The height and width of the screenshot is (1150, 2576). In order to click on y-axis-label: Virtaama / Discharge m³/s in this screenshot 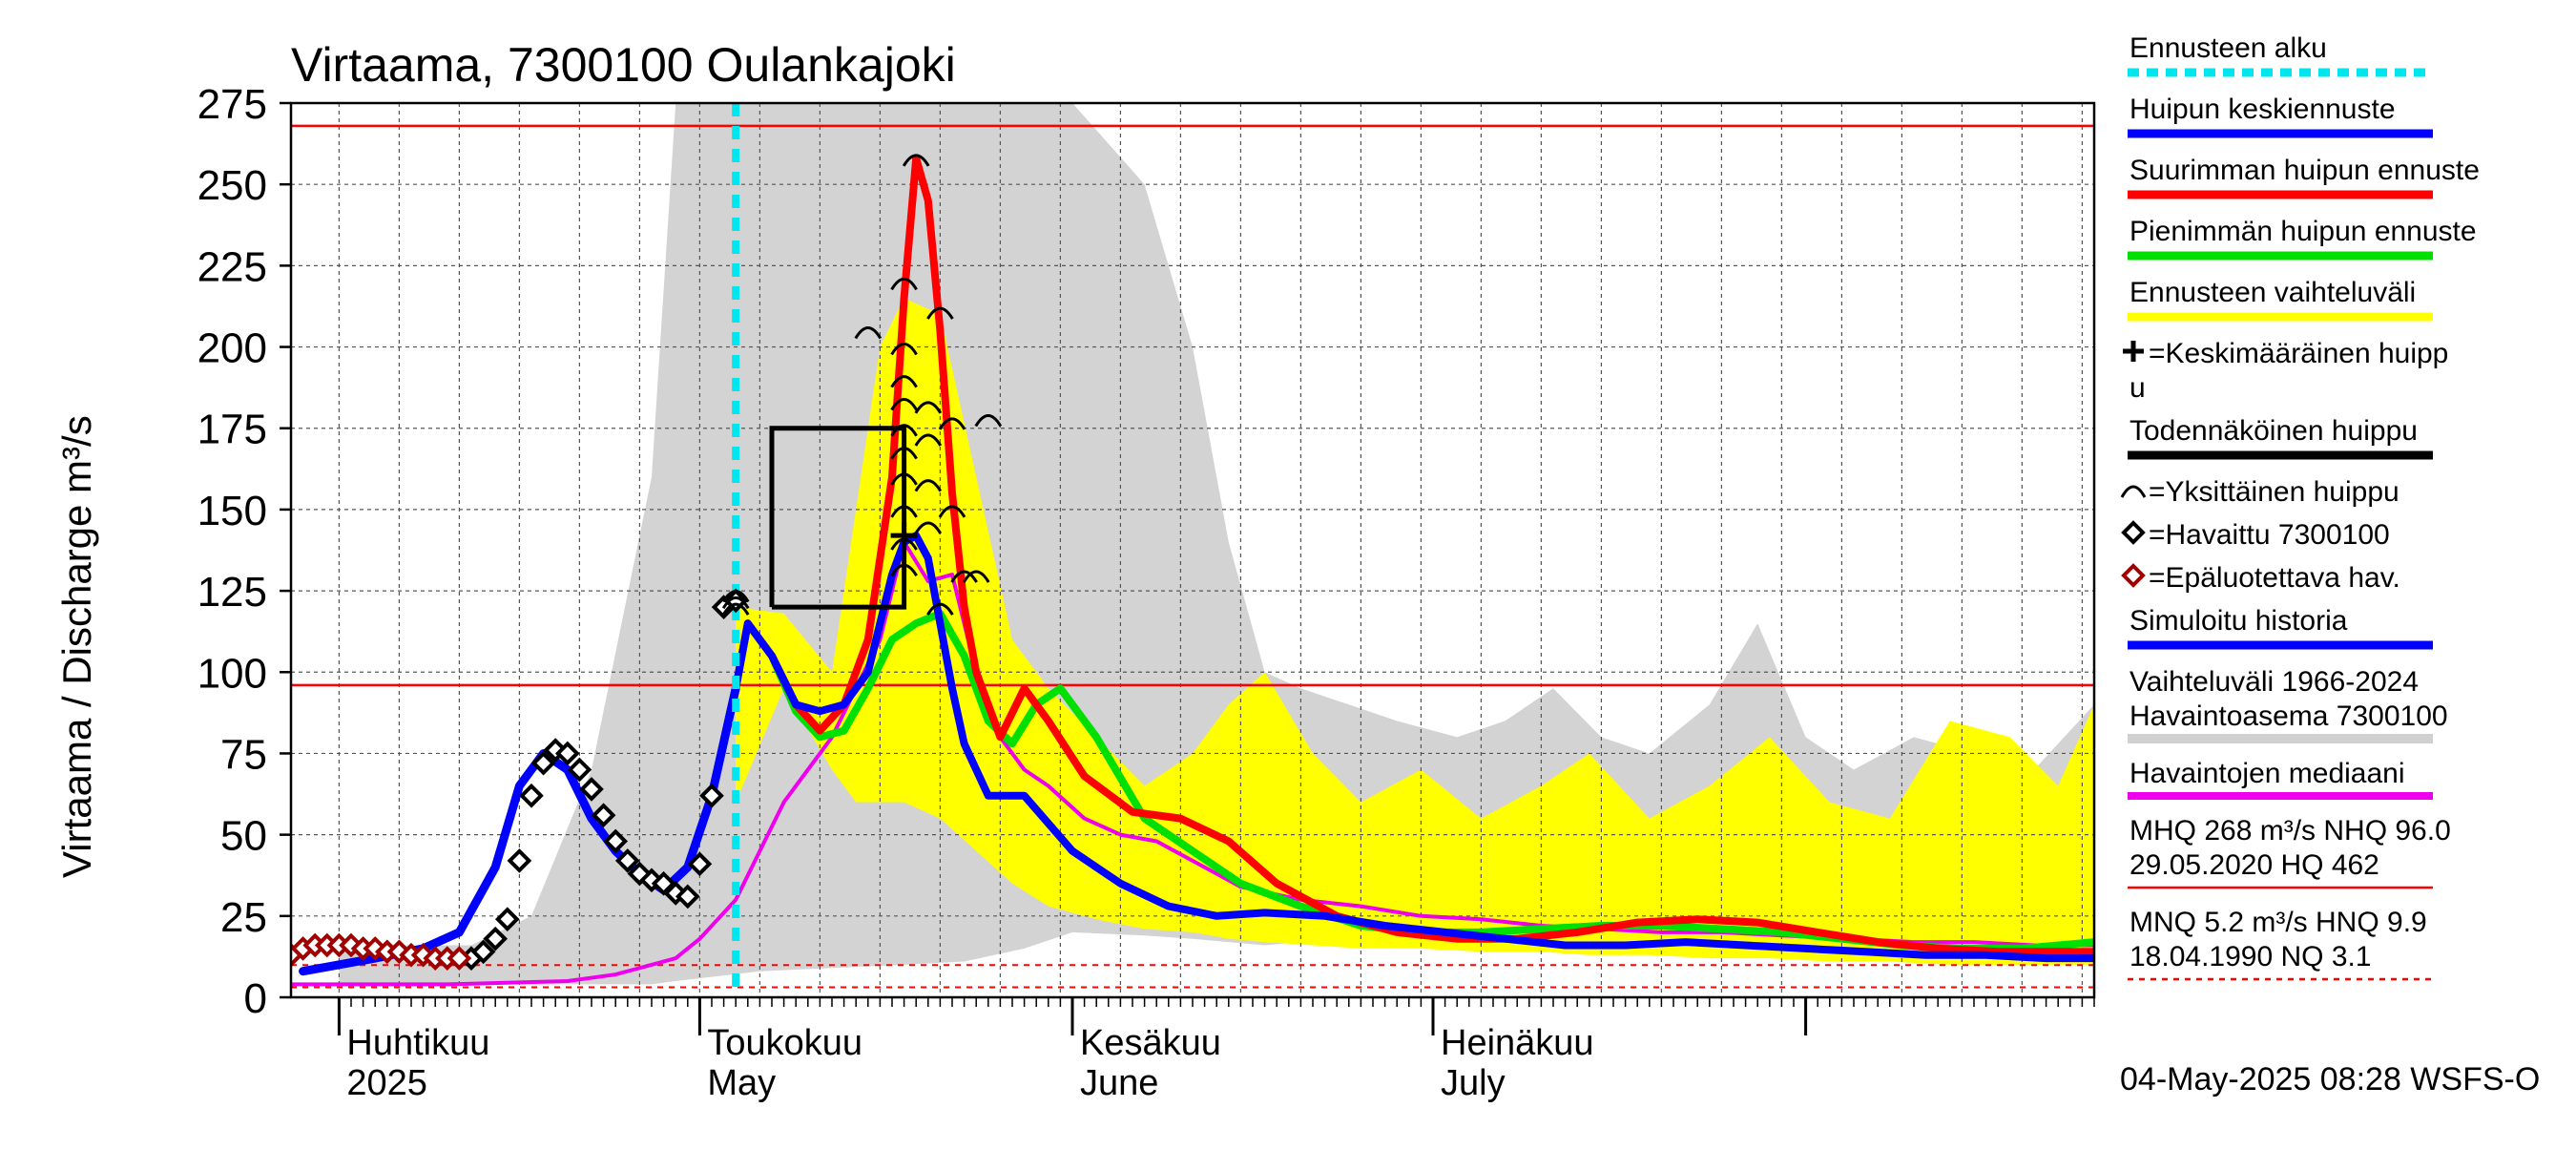, I will do `click(76, 646)`.